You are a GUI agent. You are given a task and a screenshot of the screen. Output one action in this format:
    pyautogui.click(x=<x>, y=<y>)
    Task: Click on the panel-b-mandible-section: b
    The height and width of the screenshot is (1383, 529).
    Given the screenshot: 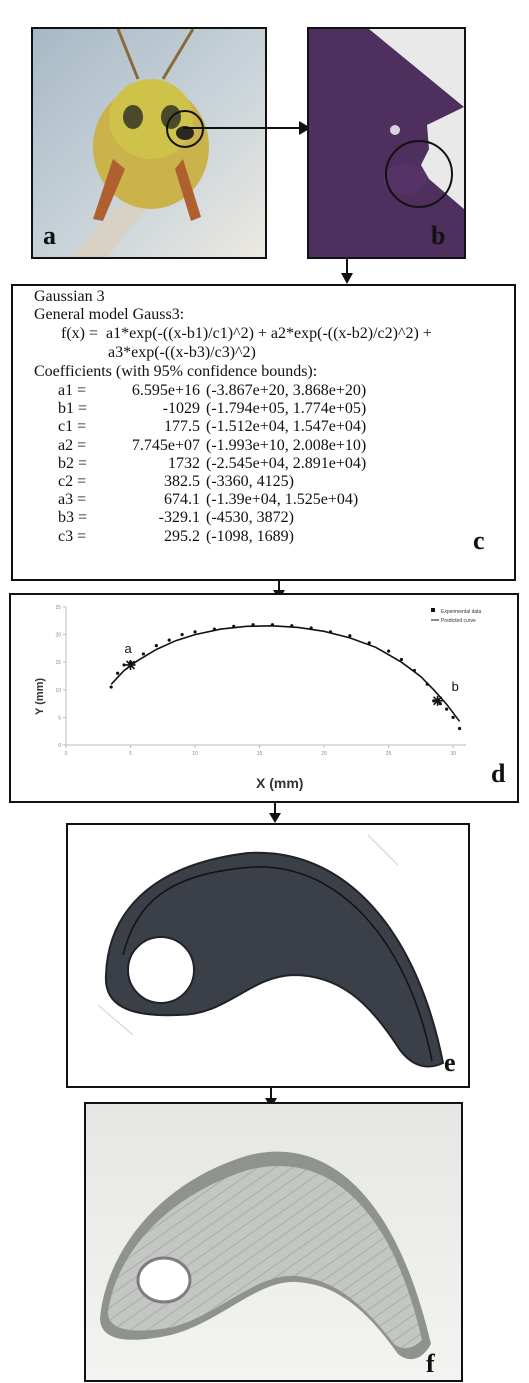 What is the action you would take?
    pyautogui.click(x=386, y=143)
    